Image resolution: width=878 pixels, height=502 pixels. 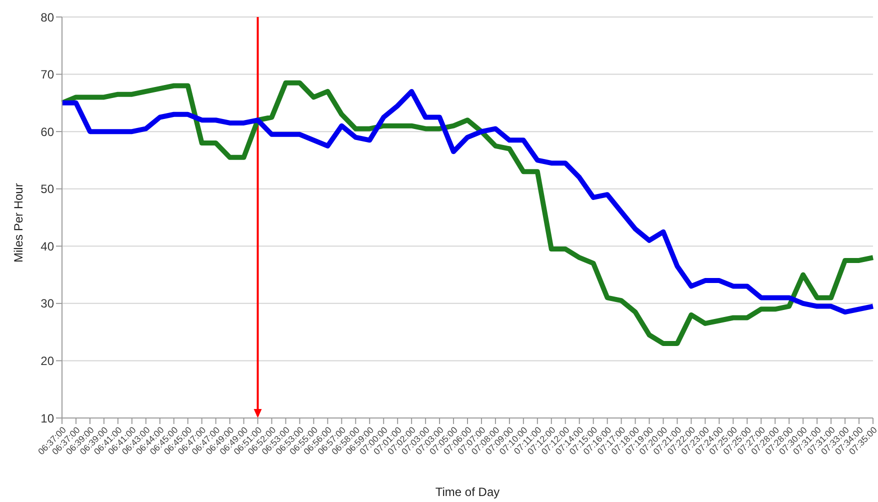 I want to click on y-tick-label: 40, so click(x=47, y=246).